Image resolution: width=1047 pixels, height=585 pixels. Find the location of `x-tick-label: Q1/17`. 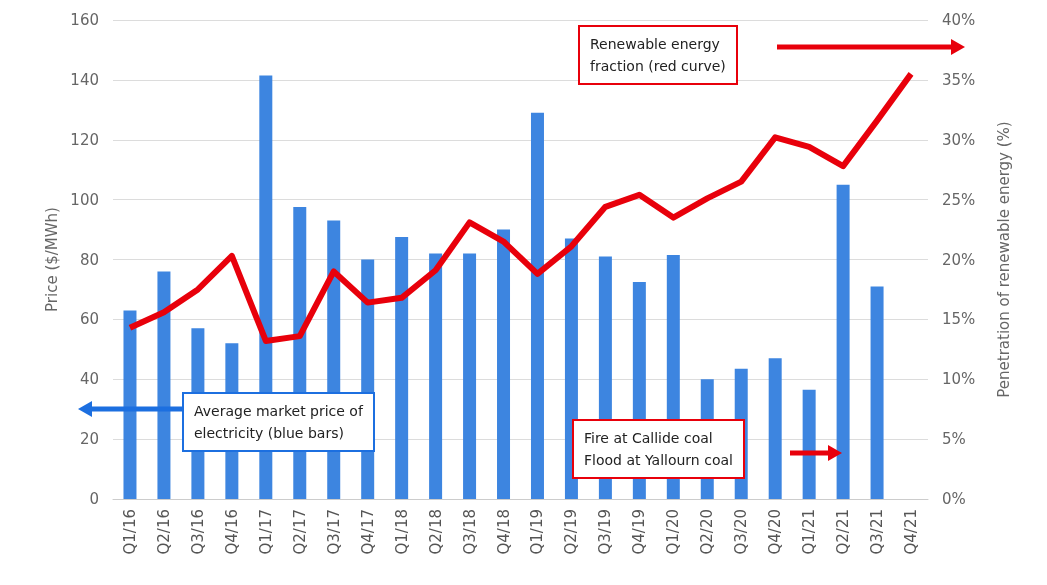

x-tick-label: Q1/17 is located at coordinates (265, 532).